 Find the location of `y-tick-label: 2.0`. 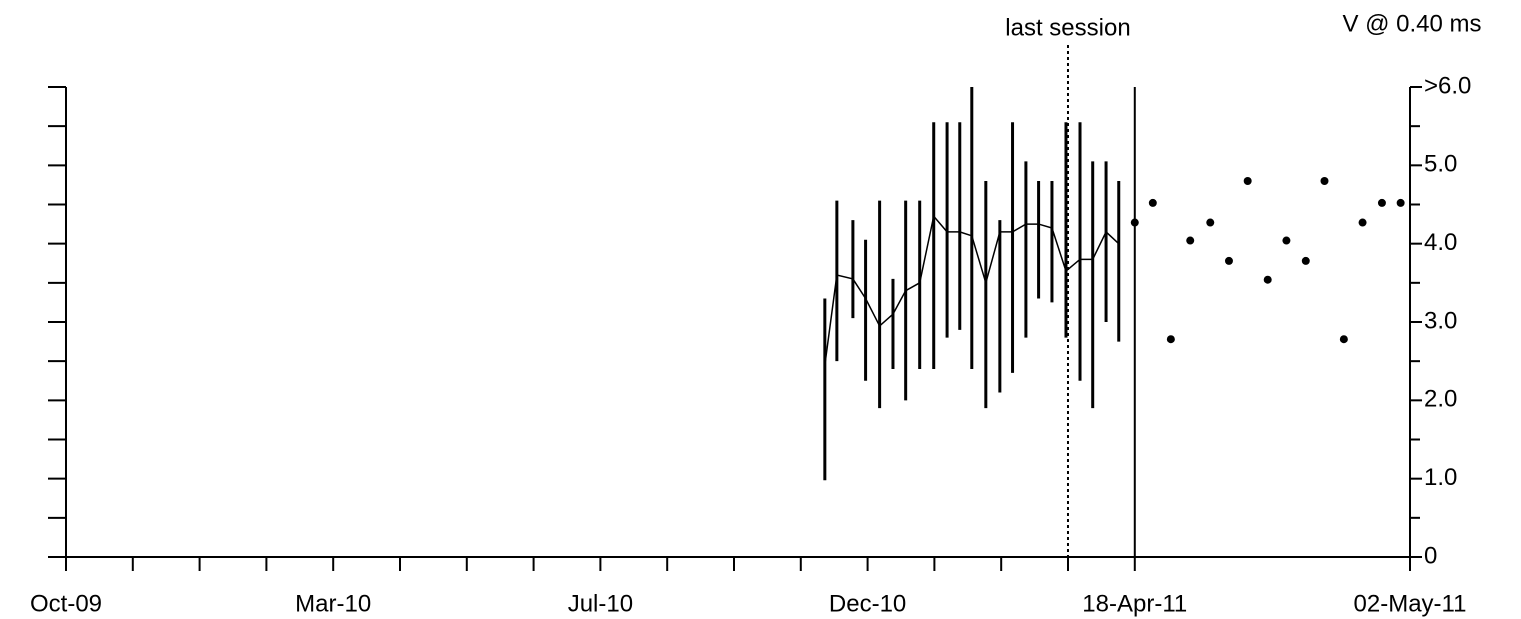

y-tick-label: 2.0 is located at coordinates (1440, 399).